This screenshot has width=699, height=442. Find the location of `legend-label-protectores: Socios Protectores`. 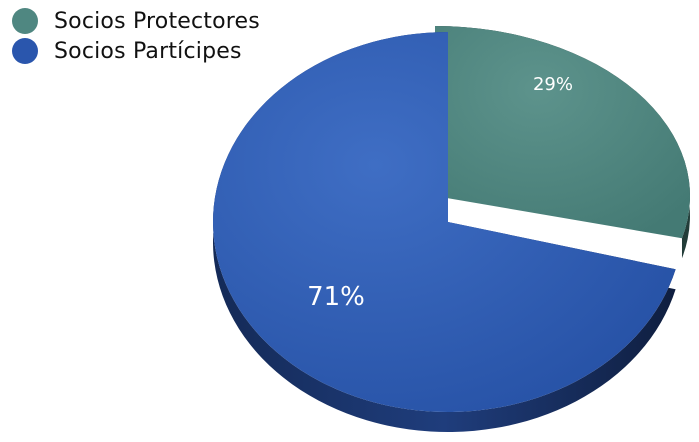

legend-label-protectores: Socios Protectores is located at coordinates (157, 21).